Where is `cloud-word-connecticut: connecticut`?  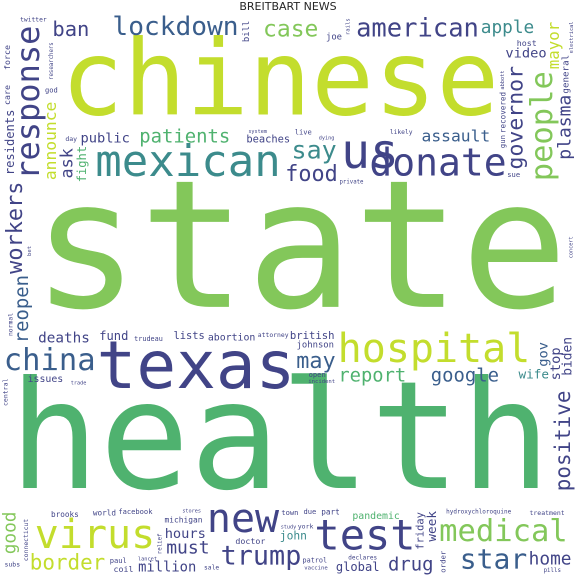
cloud-word-connecticut: connecticut is located at coordinates (26, 540).